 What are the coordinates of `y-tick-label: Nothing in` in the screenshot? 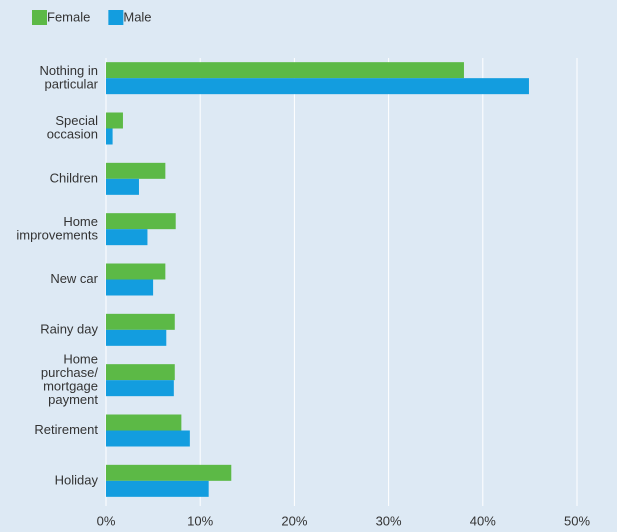 It's located at (68, 70).